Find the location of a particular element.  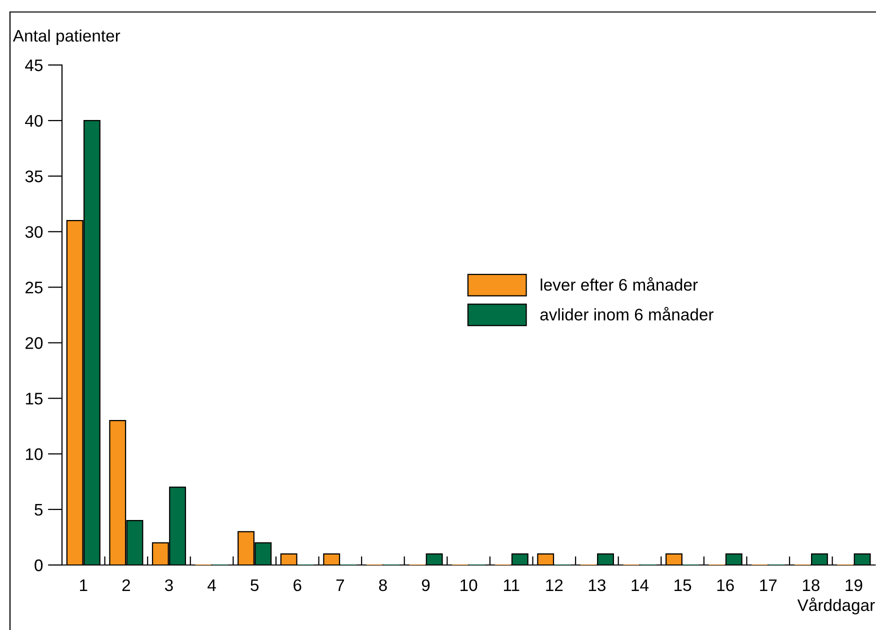

x-tick-label: 19 is located at coordinates (854, 585).